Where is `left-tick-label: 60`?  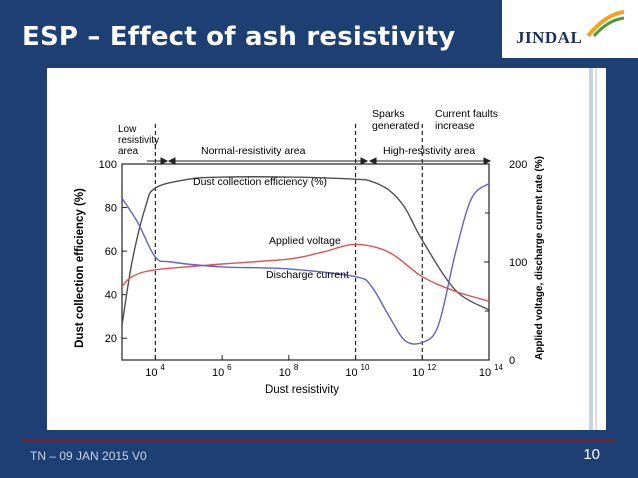 left-tick-label: 60 is located at coordinates (111, 252).